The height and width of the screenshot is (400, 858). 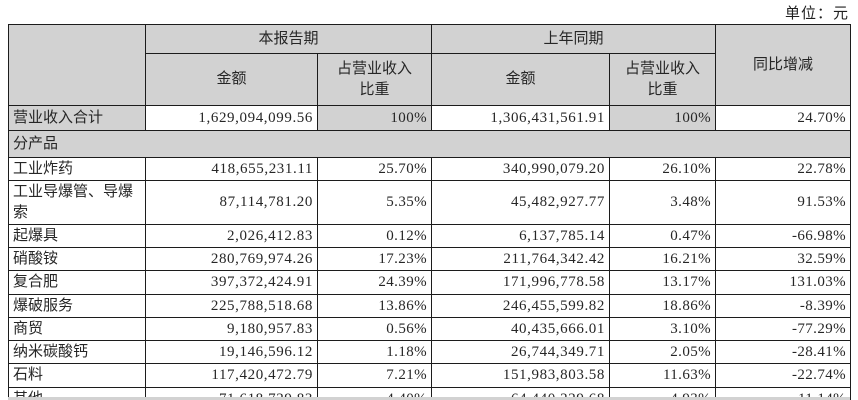 What do you see at coordinates (663, 118) in the screenshot?
I see `total-prior-ratio-cell: 100%` at bounding box center [663, 118].